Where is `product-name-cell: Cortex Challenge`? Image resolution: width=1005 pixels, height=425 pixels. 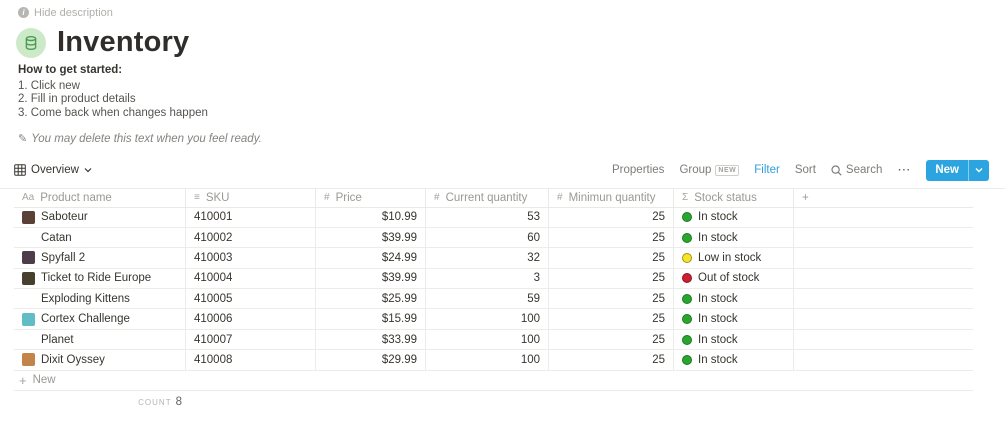 product-name-cell: Cortex Challenge is located at coordinates (100, 319).